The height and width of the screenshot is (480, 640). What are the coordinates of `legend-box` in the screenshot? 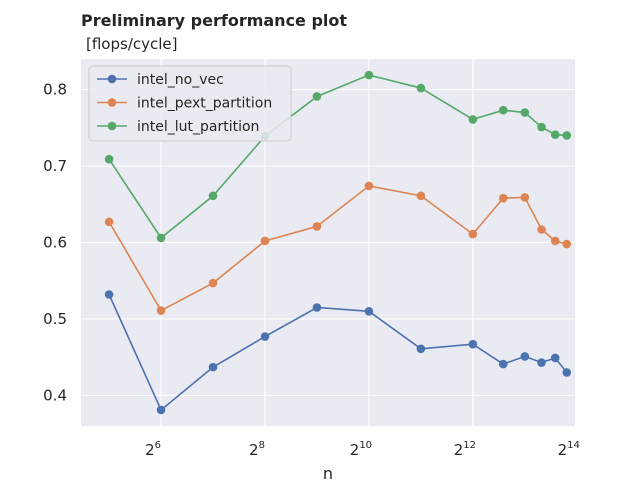 It's located at (190, 103).